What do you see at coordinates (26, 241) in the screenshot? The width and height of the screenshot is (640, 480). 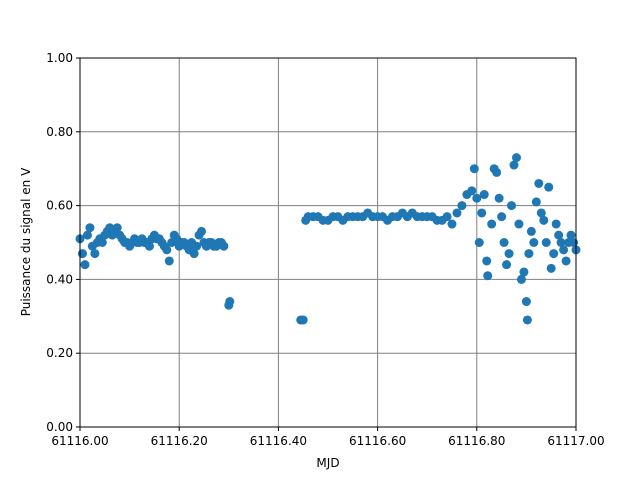 I see `y-axis-label: Puissance du signal en V` at bounding box center [26, 241].